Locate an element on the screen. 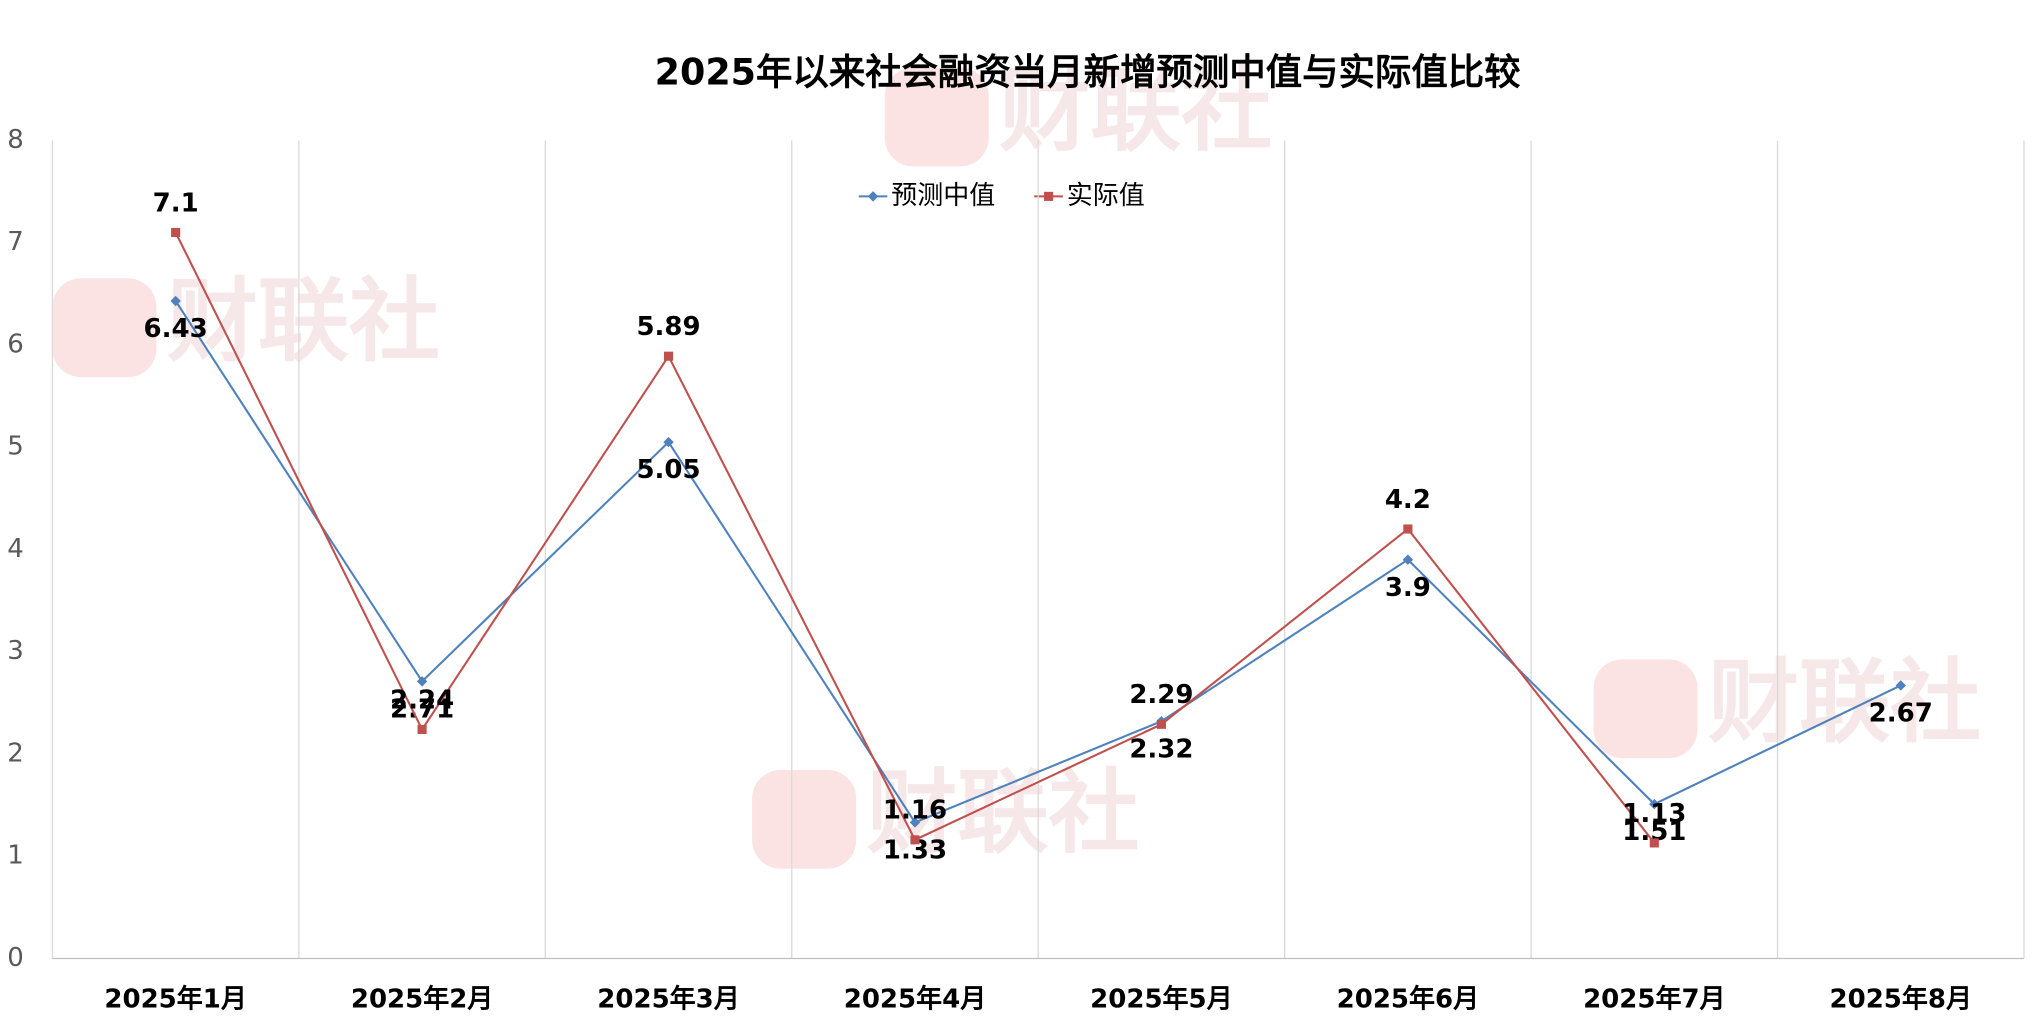  x-tick-label: 2025年4月 is located at coordinates (915, 999).